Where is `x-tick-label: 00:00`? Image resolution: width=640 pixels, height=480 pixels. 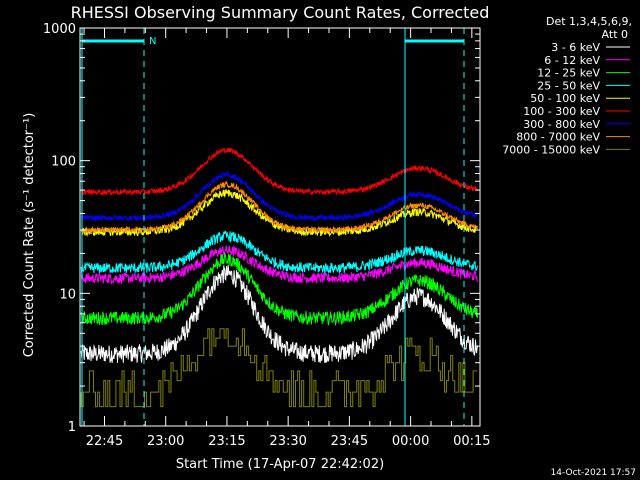 x-tick-label: 00:00 is located at coordinates (410, 441).